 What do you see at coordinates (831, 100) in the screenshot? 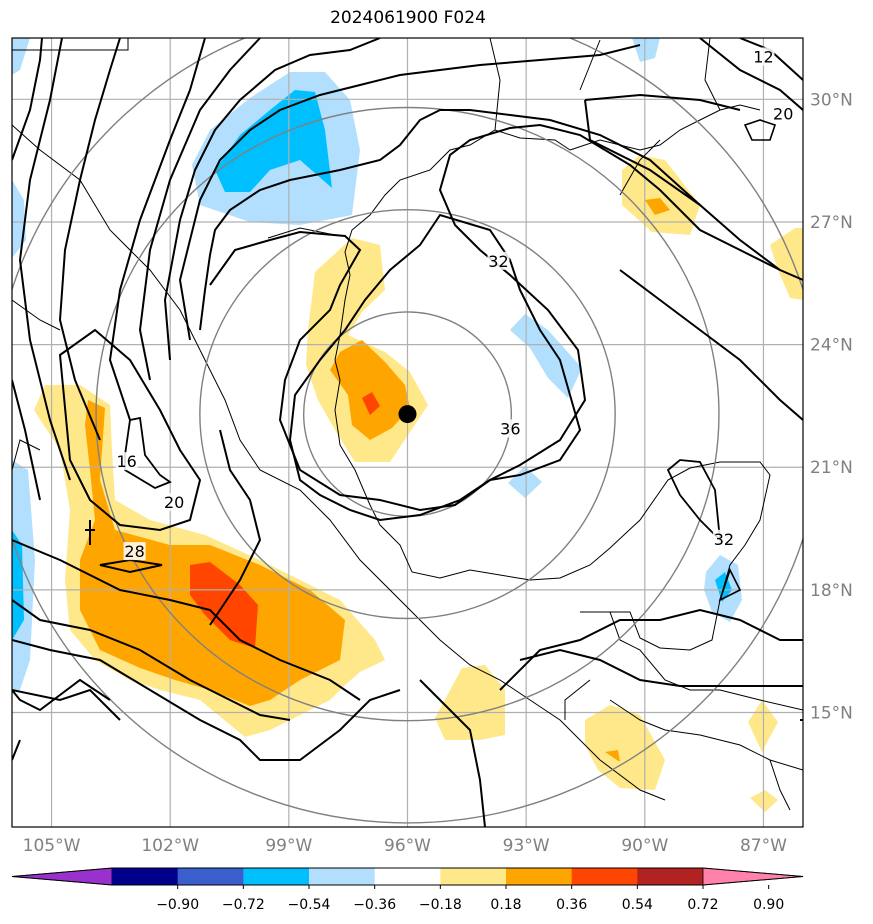
I see `lat-tick-label: 30°N` at bounding box center [831, 100].